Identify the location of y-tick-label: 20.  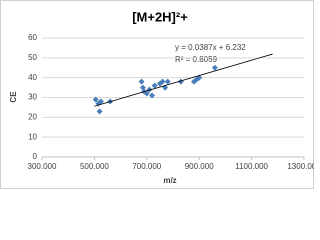
(32, 116).